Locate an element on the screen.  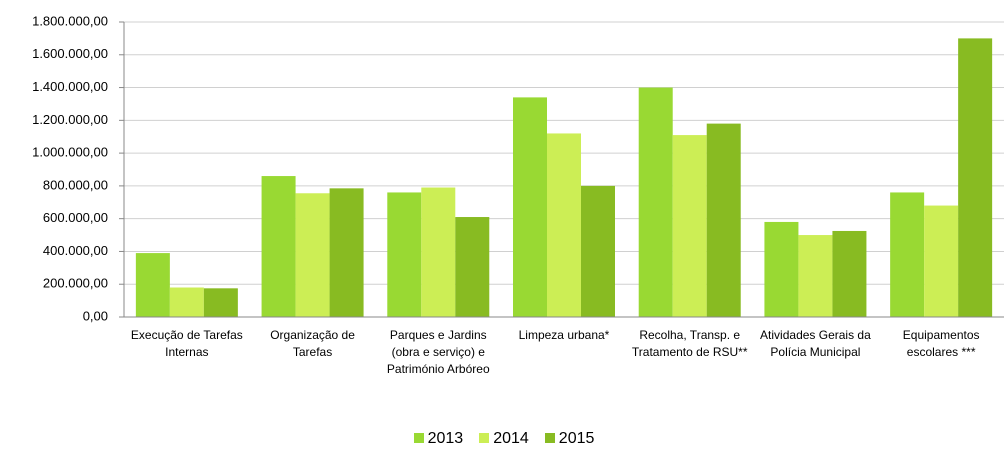
x-tick-label: Recolha, Transp. e Tratamento de RSU** is located at coordinates (689, 343).